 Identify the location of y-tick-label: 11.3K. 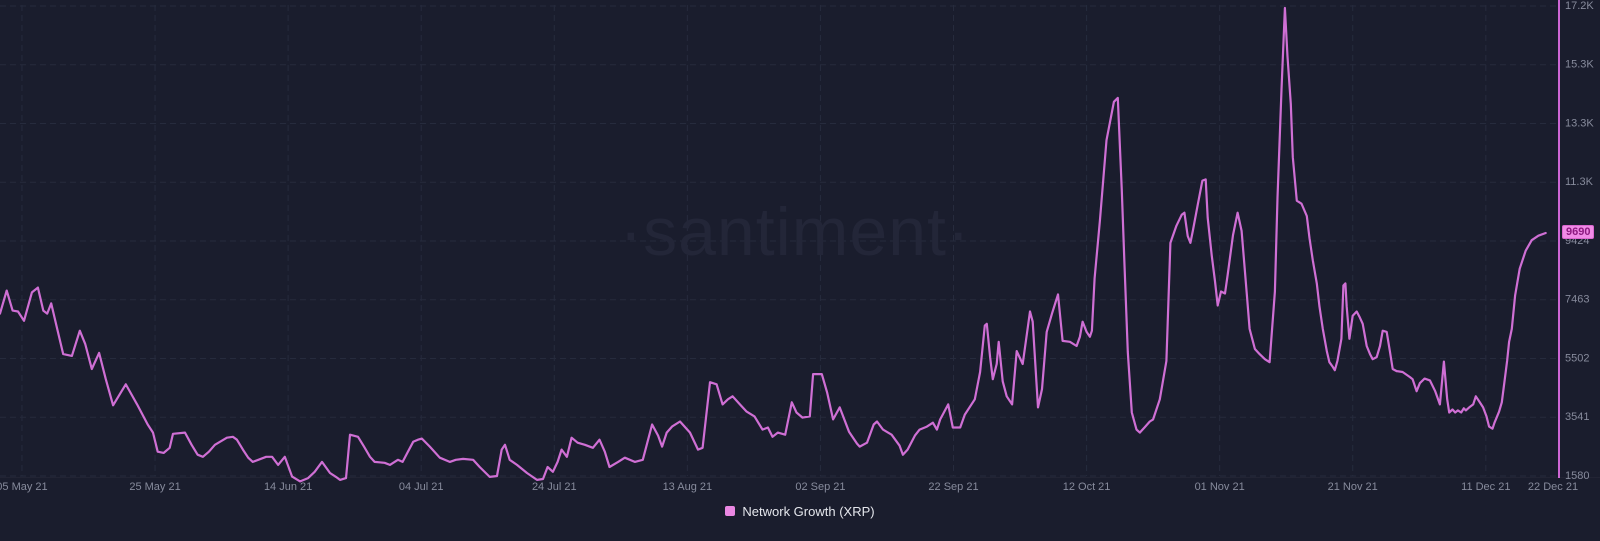
(1579, 182).